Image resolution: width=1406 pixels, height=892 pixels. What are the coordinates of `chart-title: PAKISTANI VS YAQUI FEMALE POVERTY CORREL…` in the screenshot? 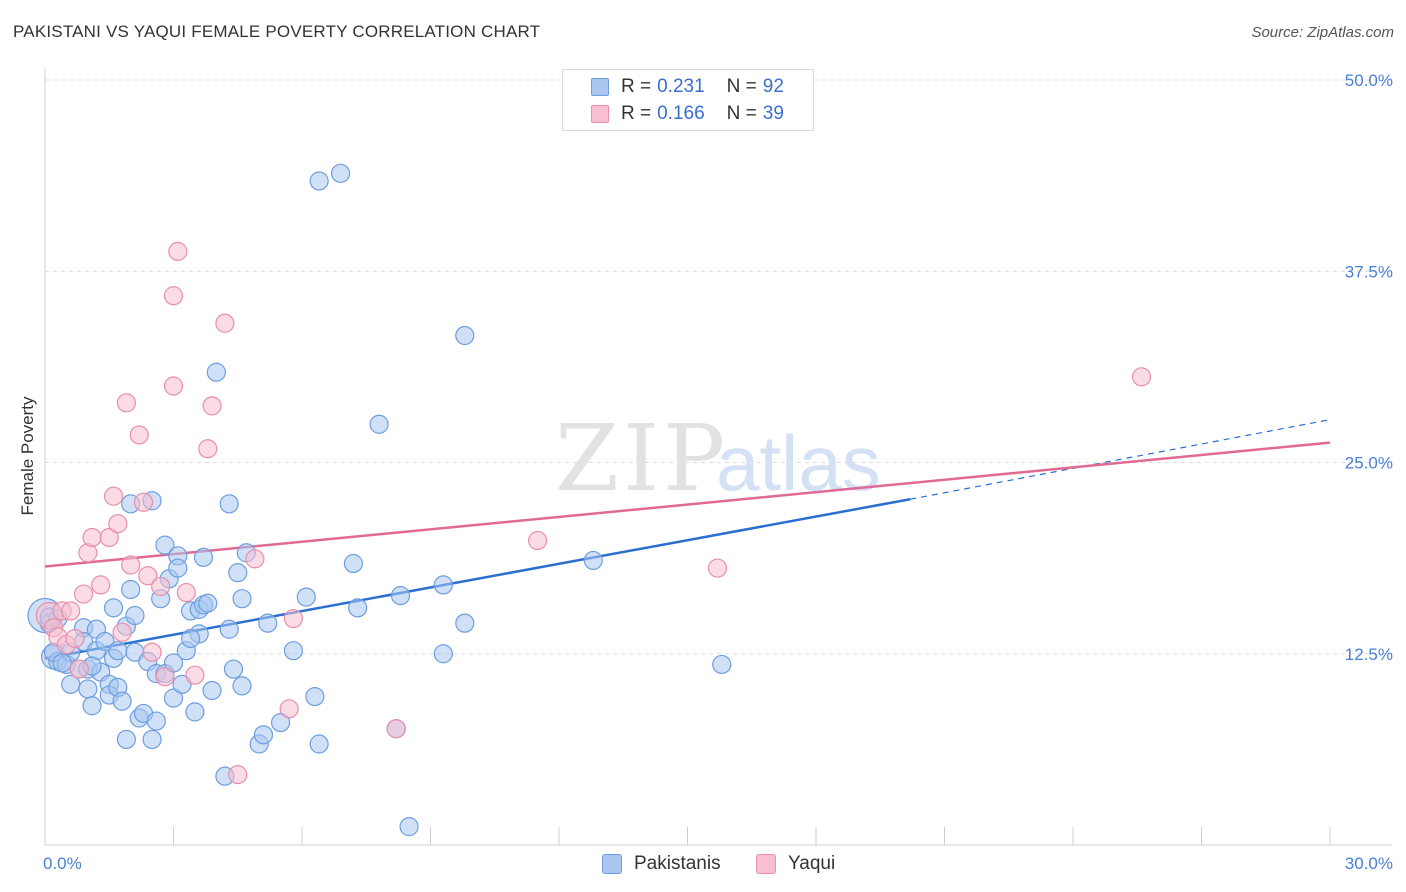 It's located at (277, 31).